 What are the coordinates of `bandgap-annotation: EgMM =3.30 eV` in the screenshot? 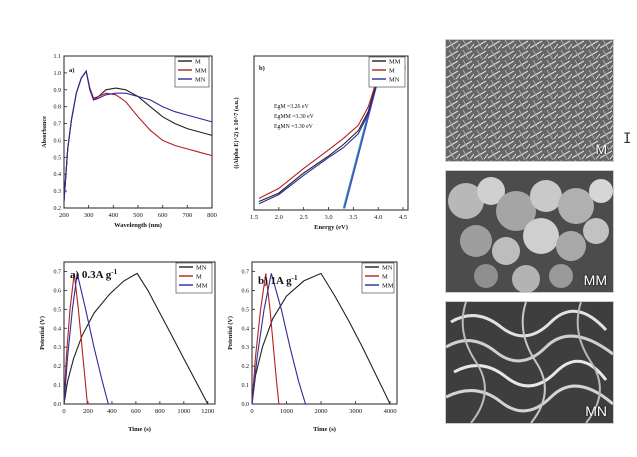 It's located at (294, 117).